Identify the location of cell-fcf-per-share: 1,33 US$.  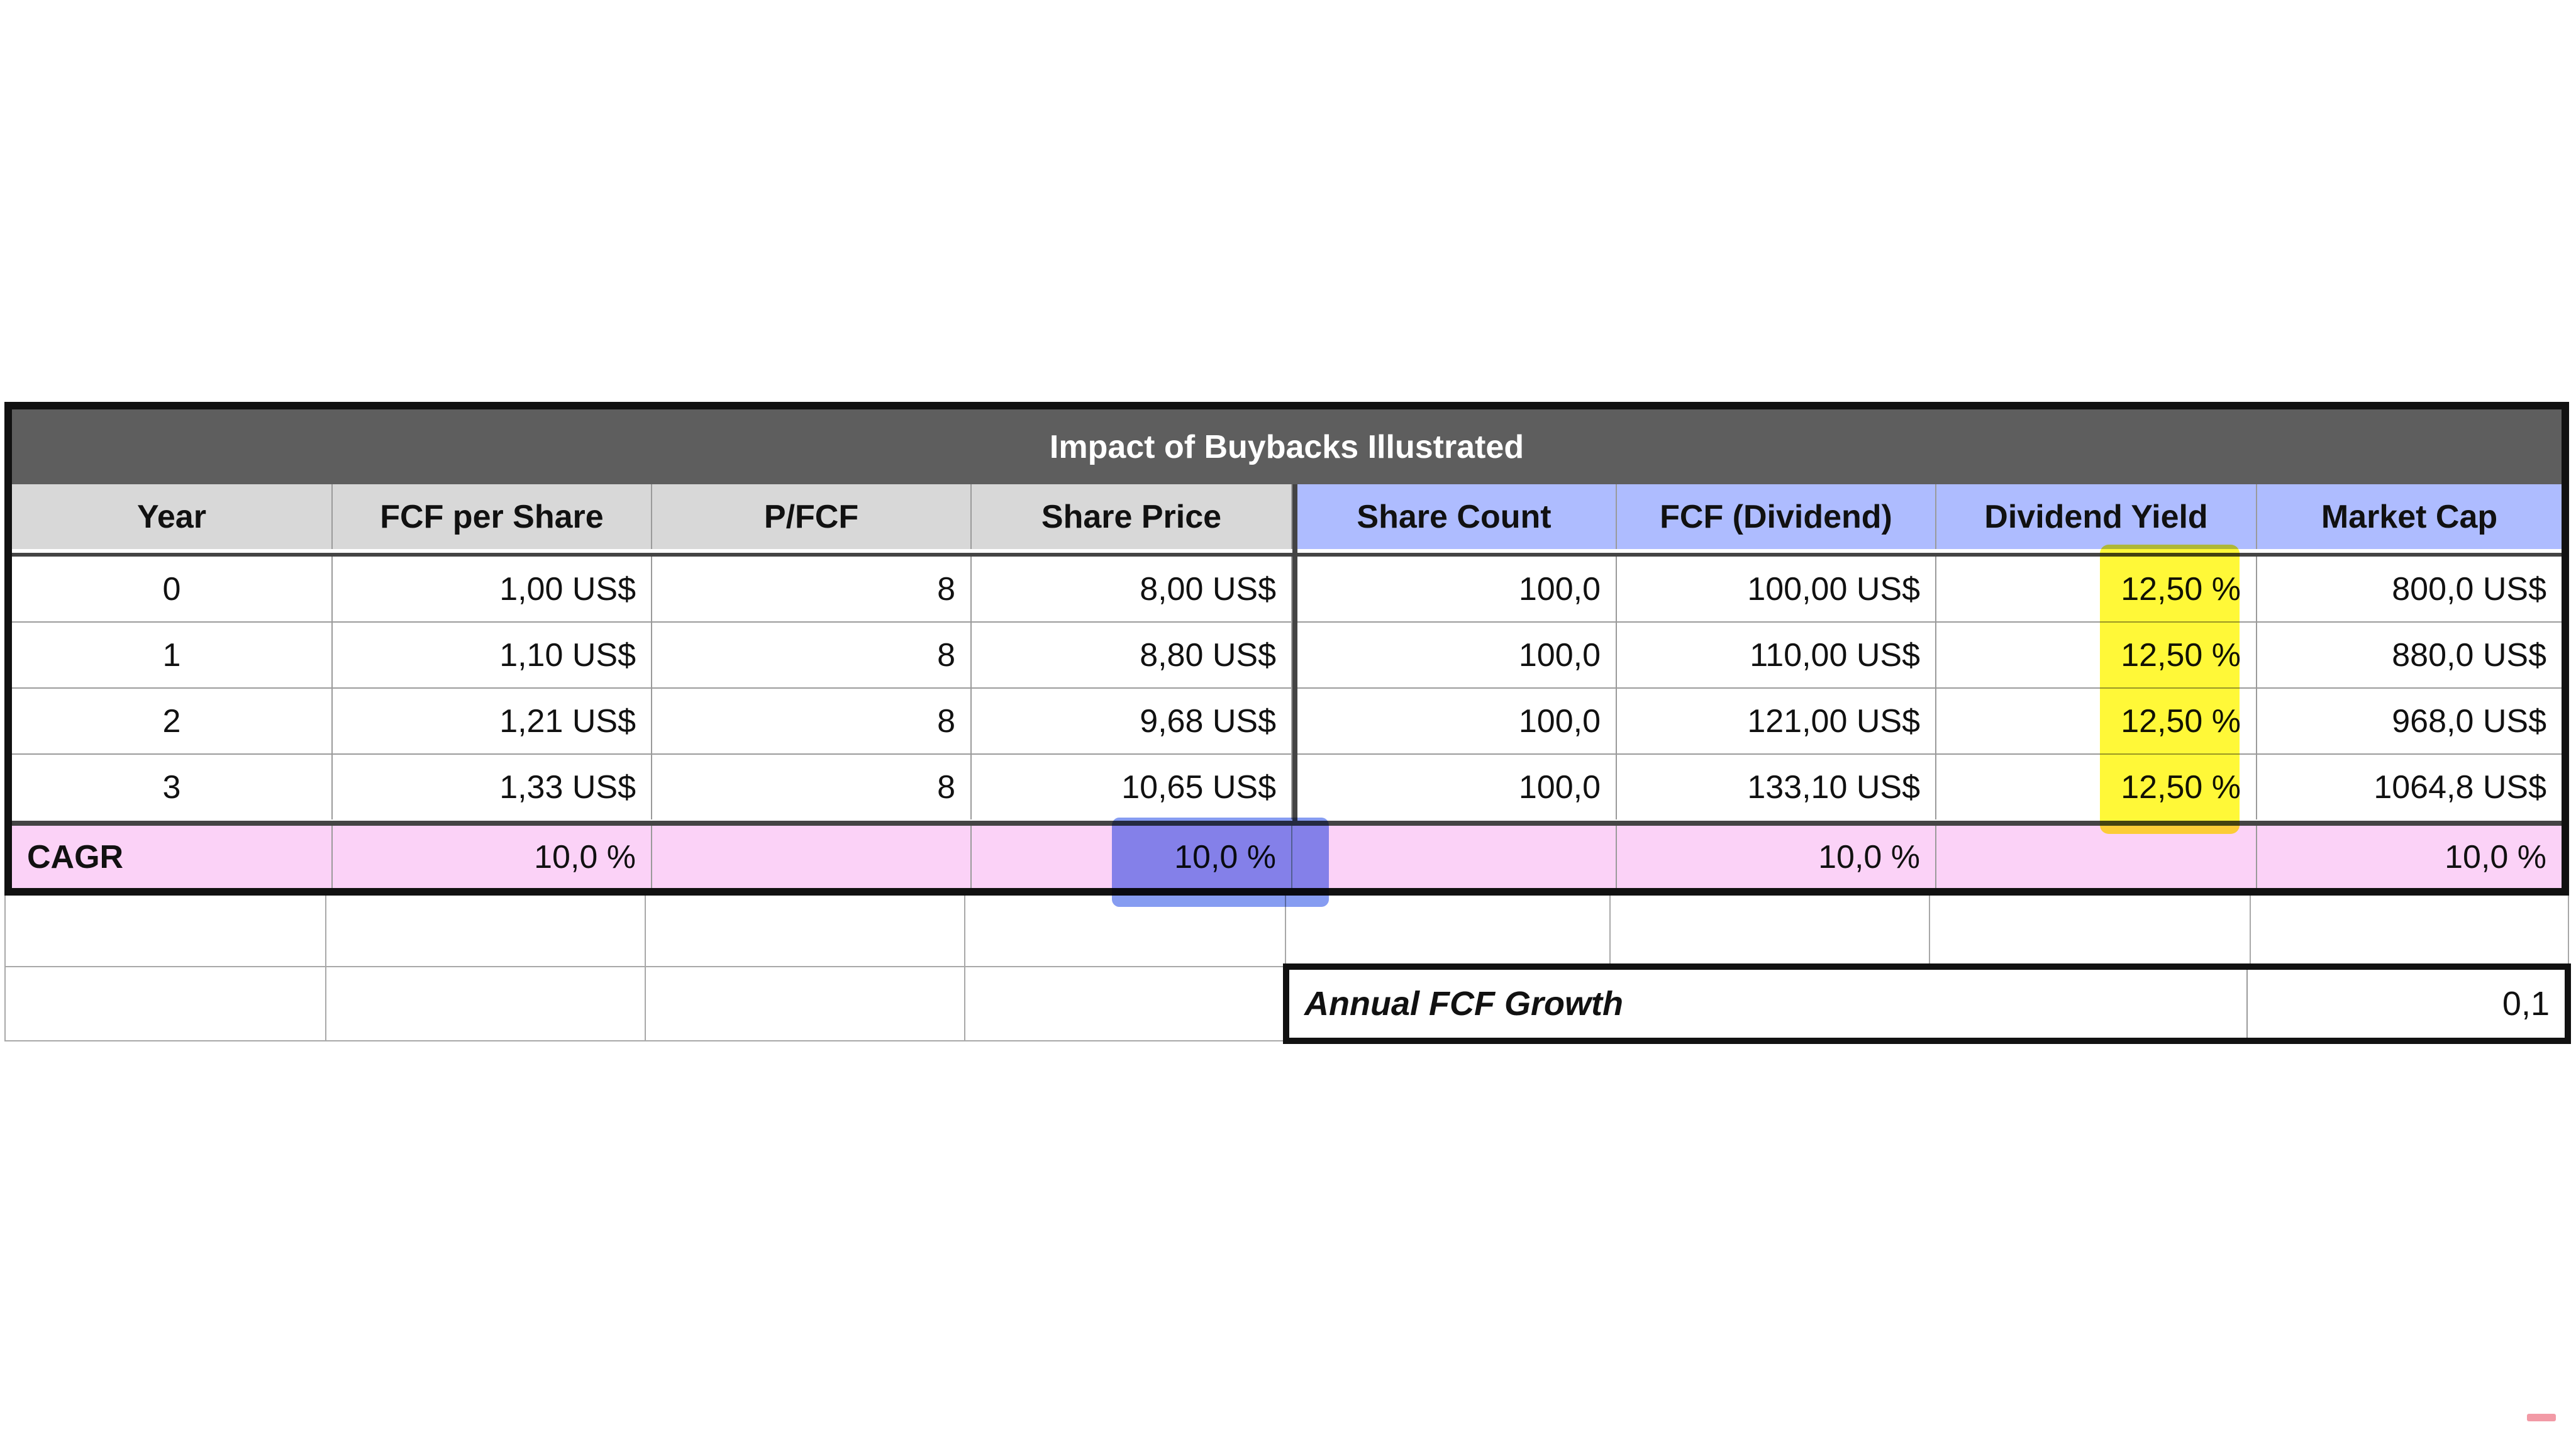
(492, 787).